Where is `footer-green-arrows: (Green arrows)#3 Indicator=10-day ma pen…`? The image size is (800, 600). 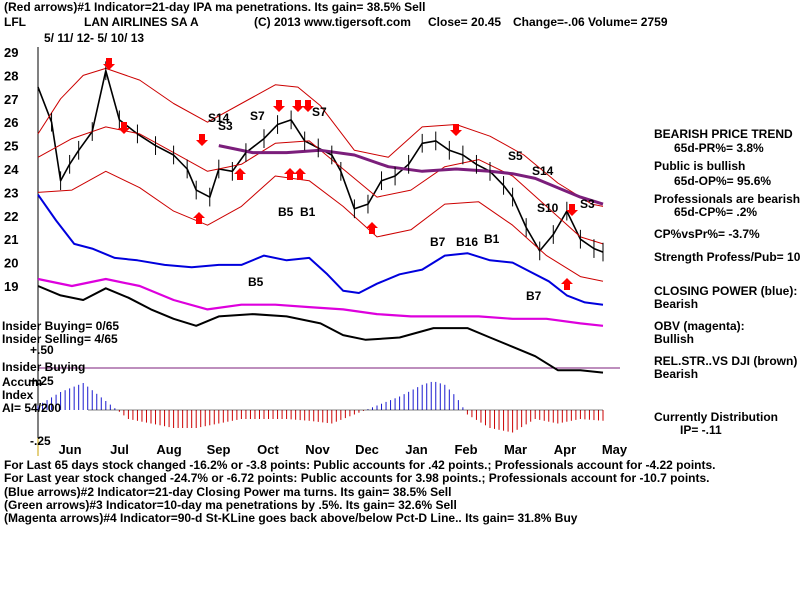 footer-green-arrows: (Green arrows)#3 Indicator=10-day ma pen… is located at coordinates (230, 505).